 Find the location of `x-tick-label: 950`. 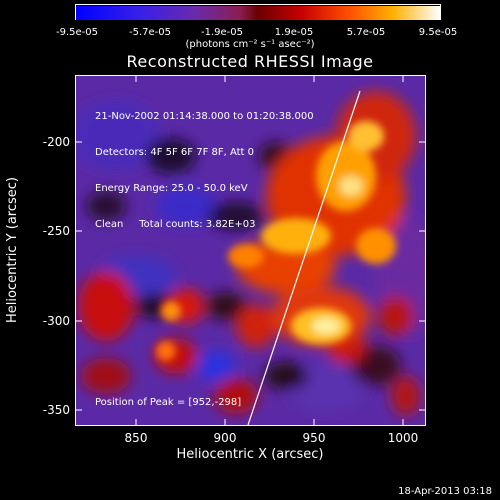

x-tick-label: 950 is located at coordinates (314, 438).